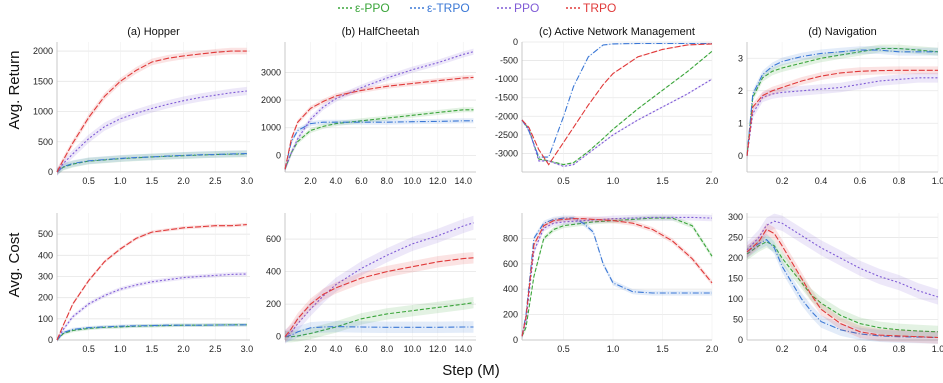 The height and width of the screenshot is (383, 943). Describe the element at coordinates (842, 32) in the screenshot. I see `panel-title: (d) Navigation` at that location.